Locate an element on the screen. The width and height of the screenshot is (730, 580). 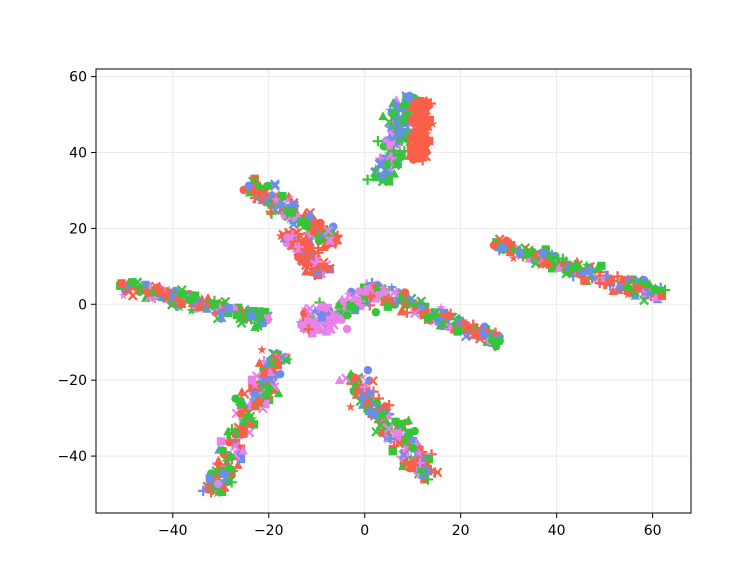
y-tick-label: 60 is located at coordinates (78, 78).